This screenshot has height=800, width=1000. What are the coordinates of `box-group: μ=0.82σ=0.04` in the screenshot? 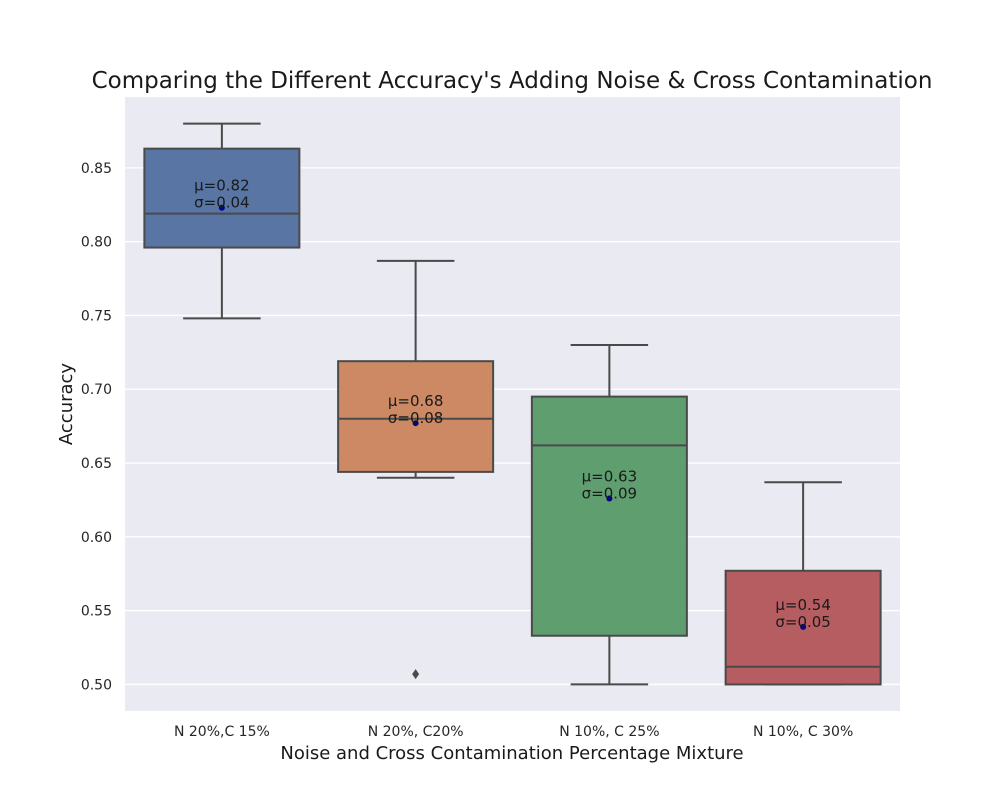 It's located at (222, 221).